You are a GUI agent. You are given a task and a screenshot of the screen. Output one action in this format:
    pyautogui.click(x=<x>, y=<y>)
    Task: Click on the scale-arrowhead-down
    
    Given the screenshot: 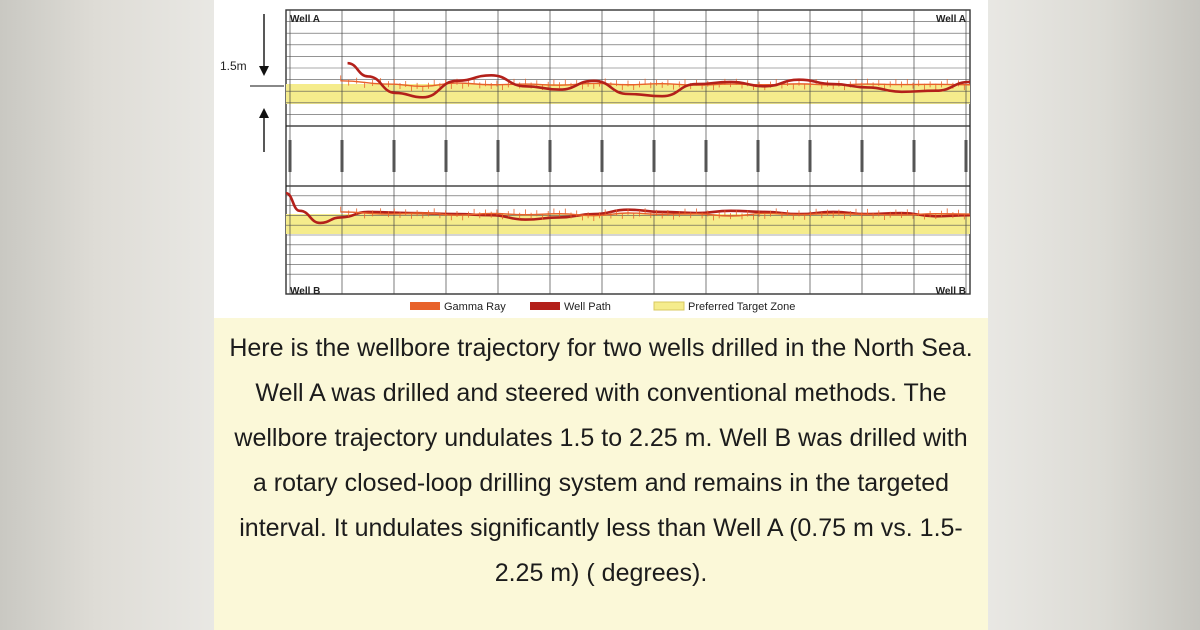 What is the action you would take?
    pyautogui.click(x=264, y=71)
    